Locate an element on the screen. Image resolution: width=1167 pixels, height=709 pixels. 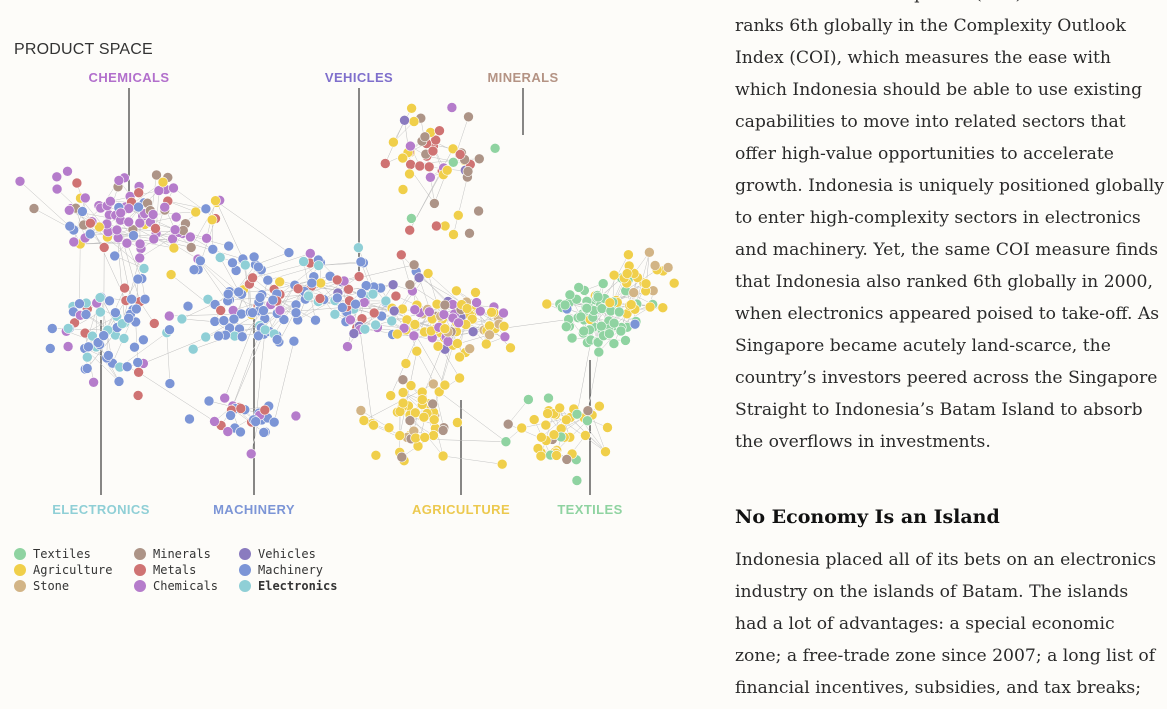
legend-item-electronics: Electronics is located at coordinates (299, 586).